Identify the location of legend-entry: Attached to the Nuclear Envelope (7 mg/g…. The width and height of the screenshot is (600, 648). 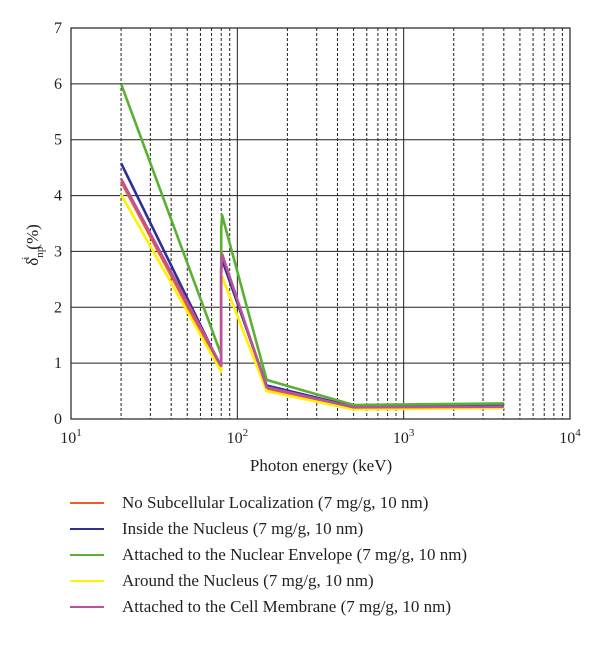
(268, 555).